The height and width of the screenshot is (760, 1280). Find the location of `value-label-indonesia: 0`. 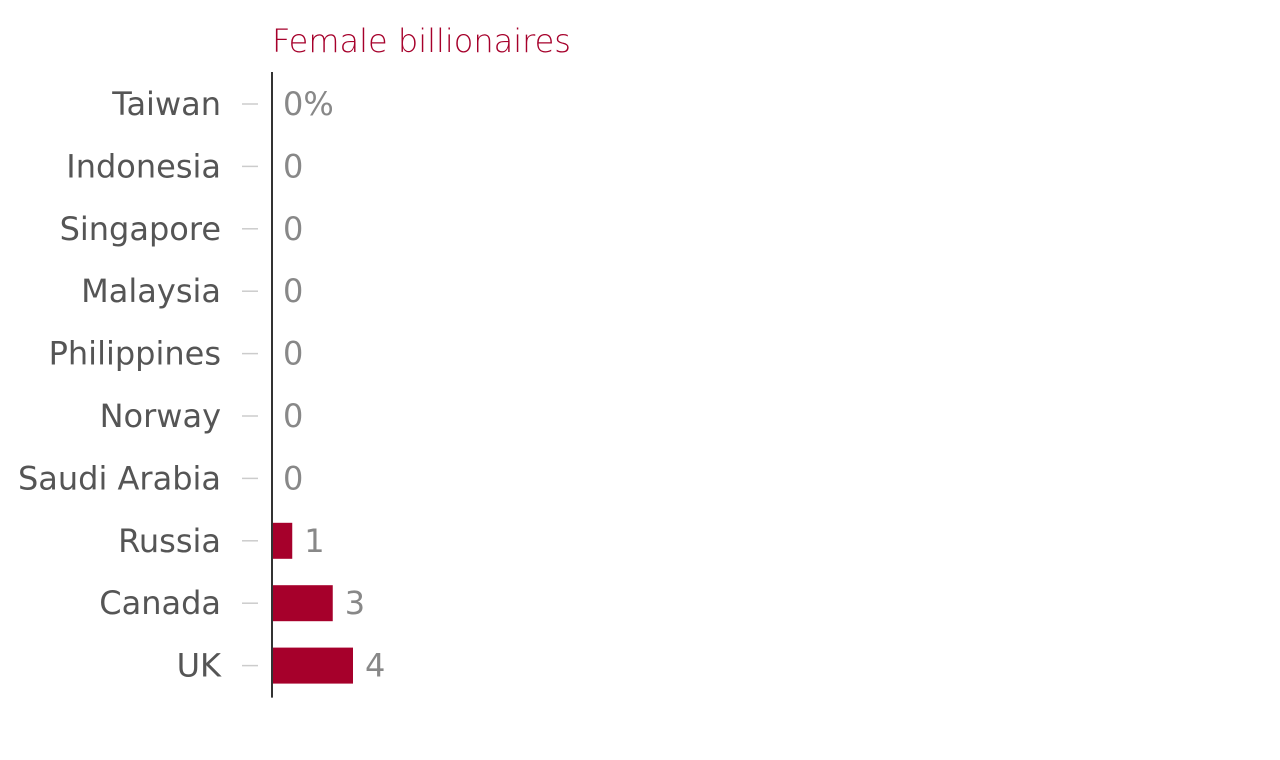

value-label-indonesia: 0 is located at coordinates (293, 166).